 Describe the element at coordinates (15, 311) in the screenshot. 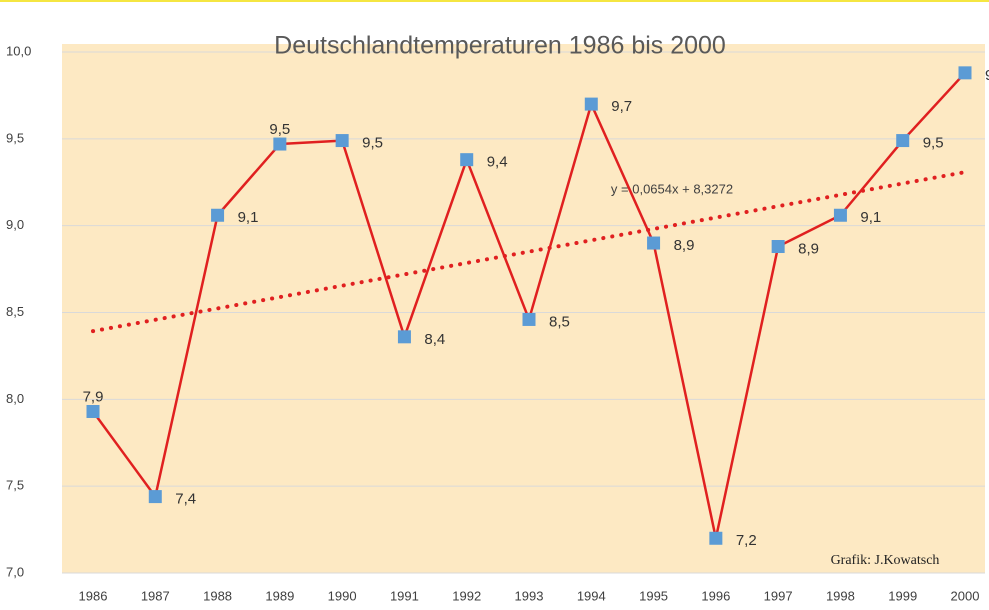

I see `y-tick-label: 8,5` at that location.